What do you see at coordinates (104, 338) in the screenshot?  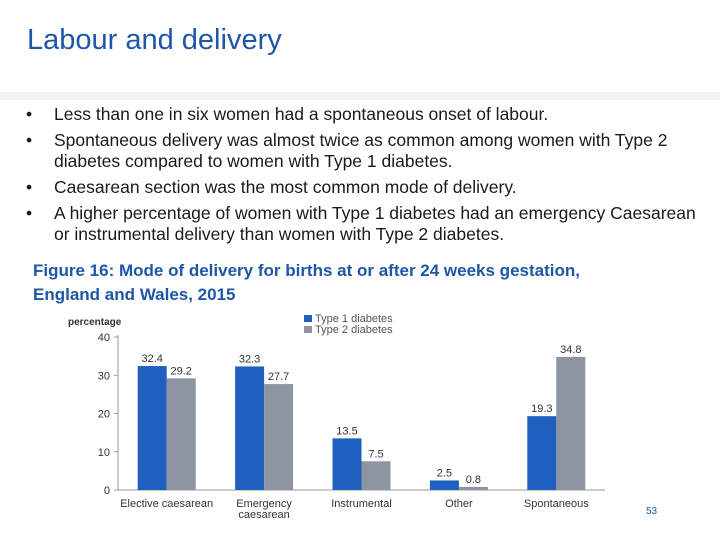 I see `y-tick-label: 40` at bounding box center [104, 338].